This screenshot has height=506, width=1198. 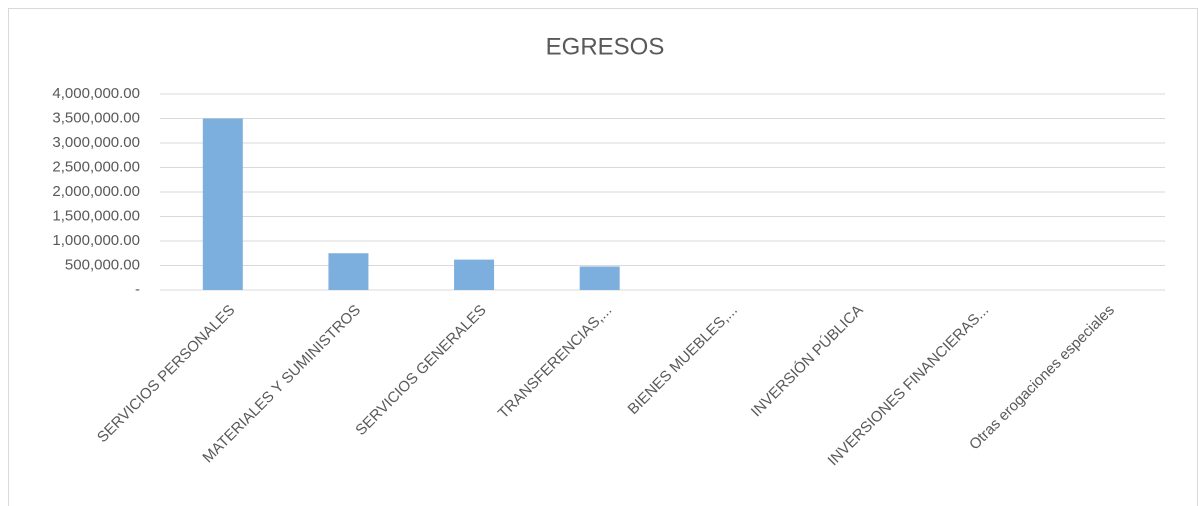 What do you see at coordinates (605, 46) in the screenshot?
I see `chart-title: EGRESOS` at bounding box center [605, 46].